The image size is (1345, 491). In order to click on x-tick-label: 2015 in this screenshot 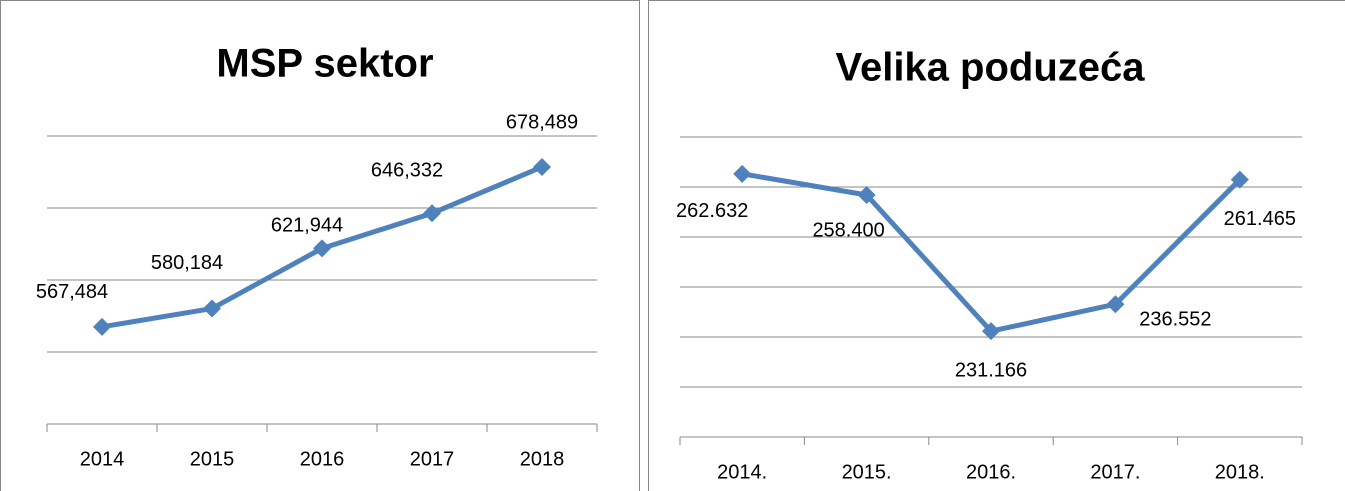, I will do `click(212, 459)`.